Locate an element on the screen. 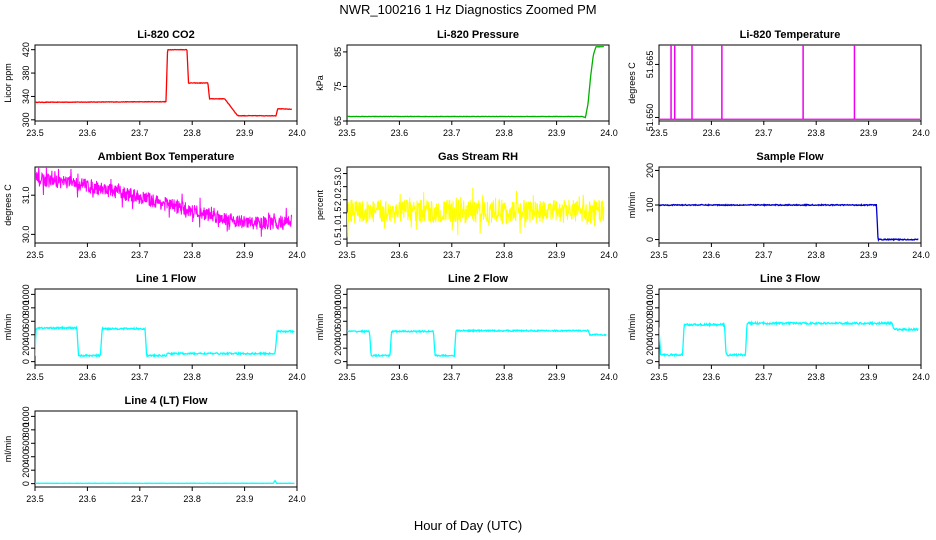  panel-title: Line 4 (LT) Flow is located at coordinates (166, 401).